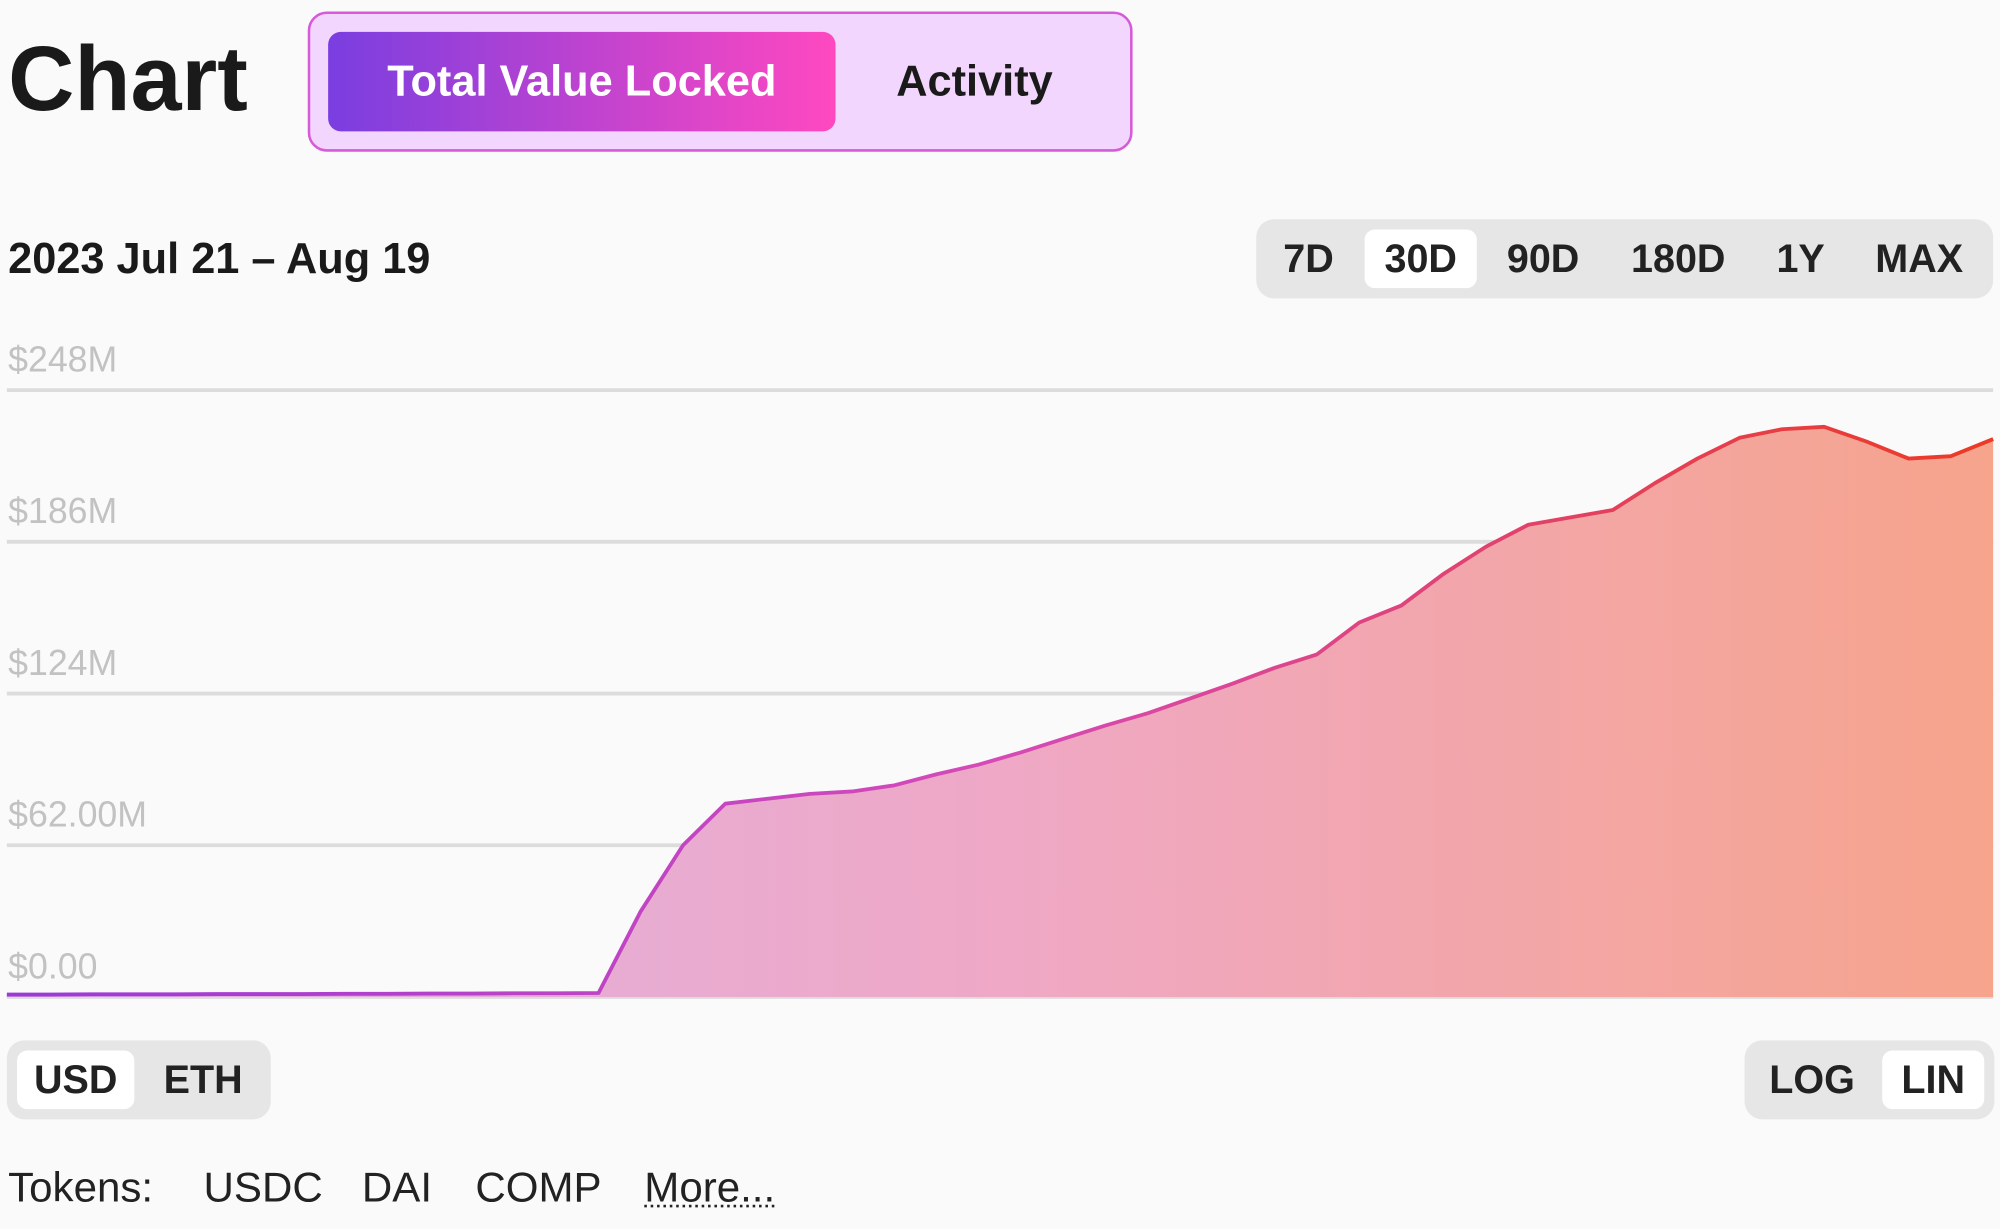 This screenshot has width=2000, height=1229. What do you see at coordinates (62, 663) in the screenshot?
I see `y-tick-label: $124M` at bounding box center [62, 663].